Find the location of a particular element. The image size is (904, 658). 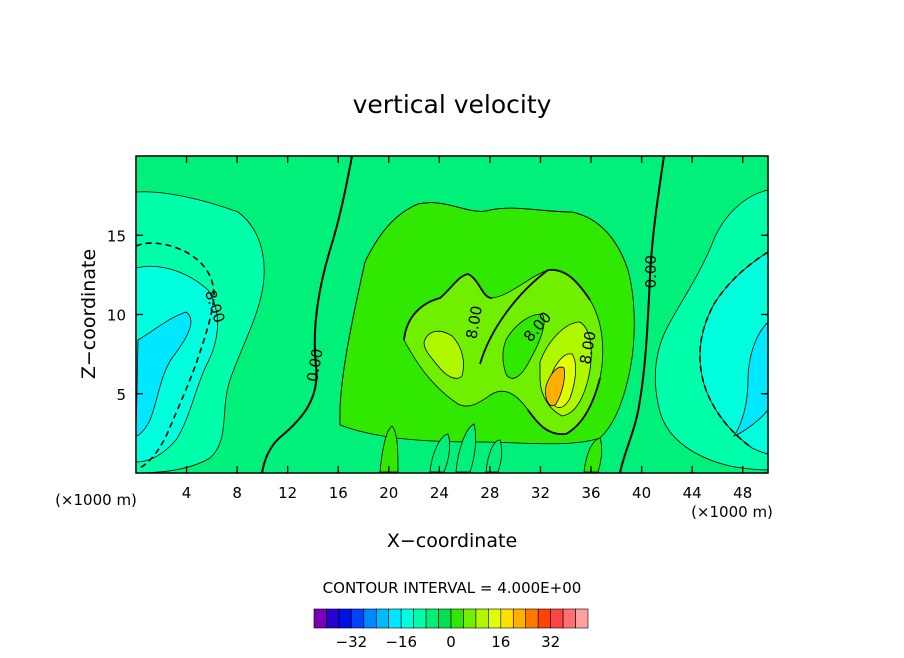

neg-contour-left is located at coordinates (175, 355).